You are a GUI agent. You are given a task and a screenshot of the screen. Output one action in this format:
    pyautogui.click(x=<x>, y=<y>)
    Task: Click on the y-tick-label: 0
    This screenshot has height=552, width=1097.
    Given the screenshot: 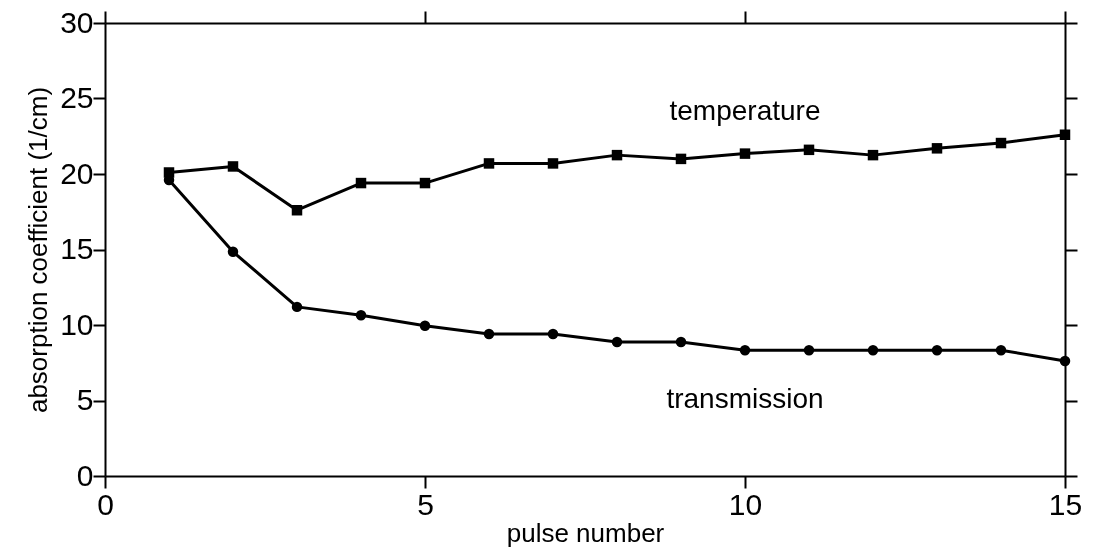 What is the action you would take?
    pyautogui.click(x=85, y=475)
    